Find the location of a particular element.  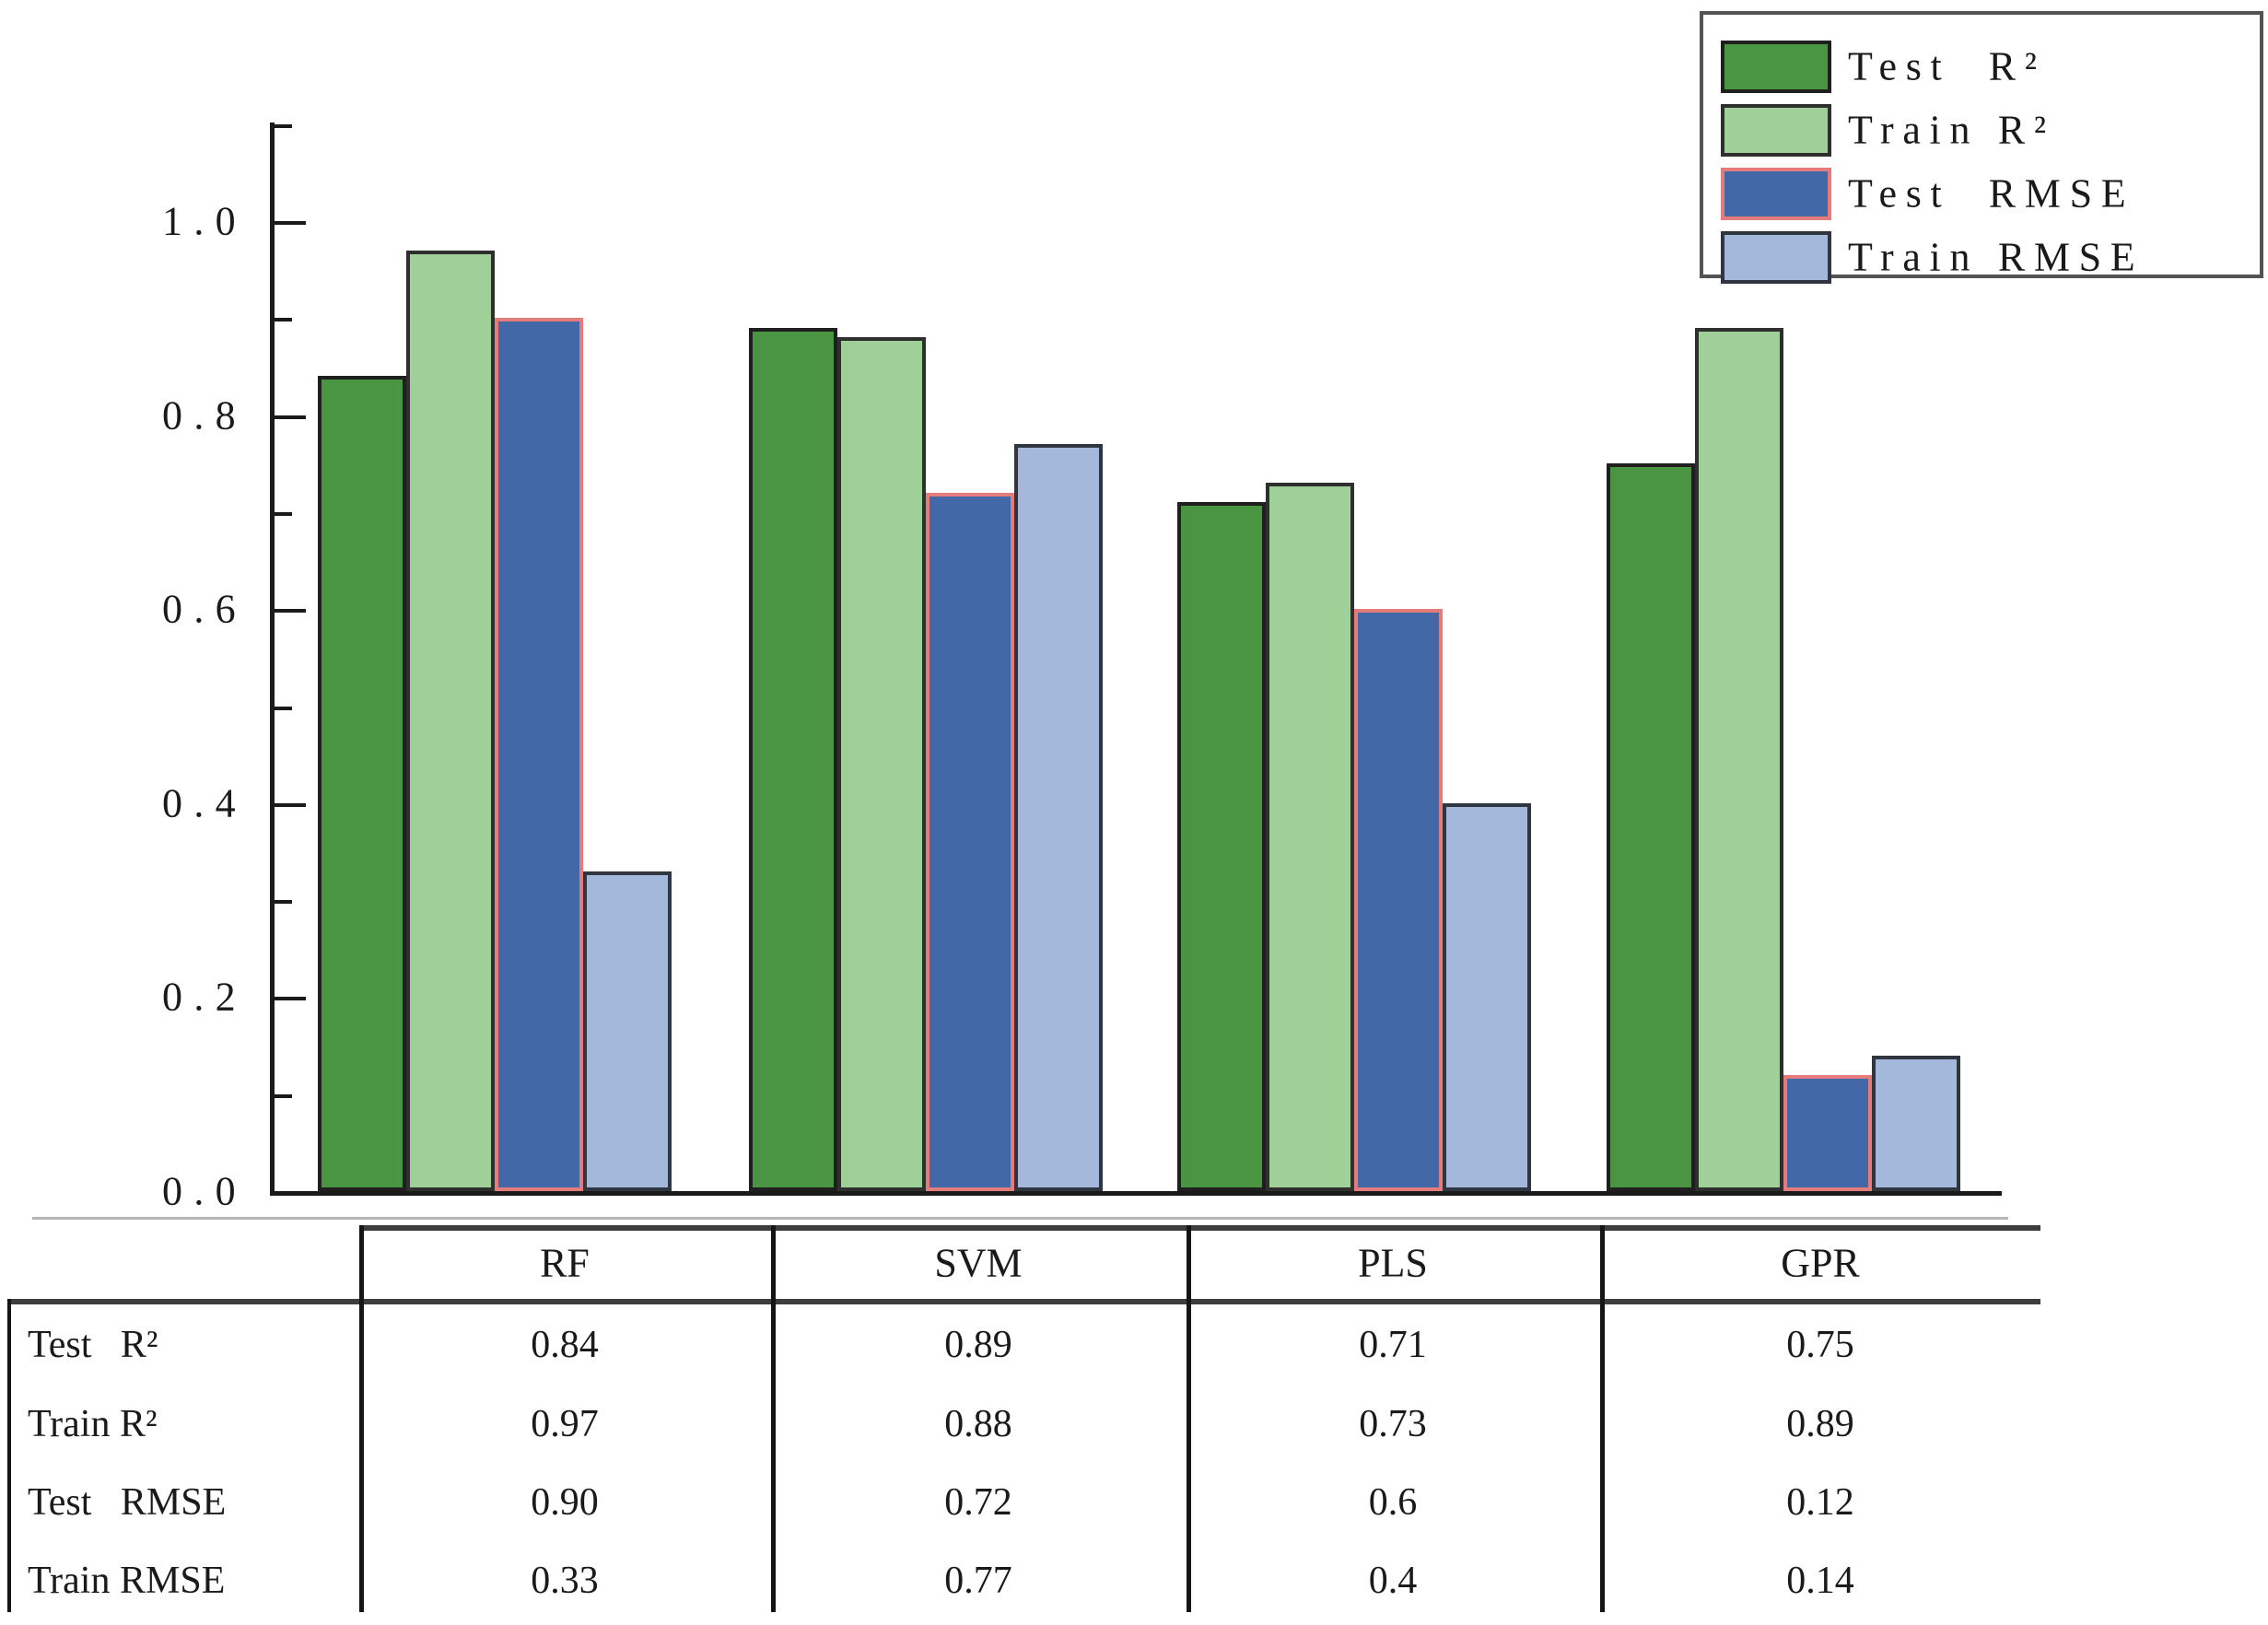

table-cell-3-2: 0.4 is located at coordinates (1393, 1581).